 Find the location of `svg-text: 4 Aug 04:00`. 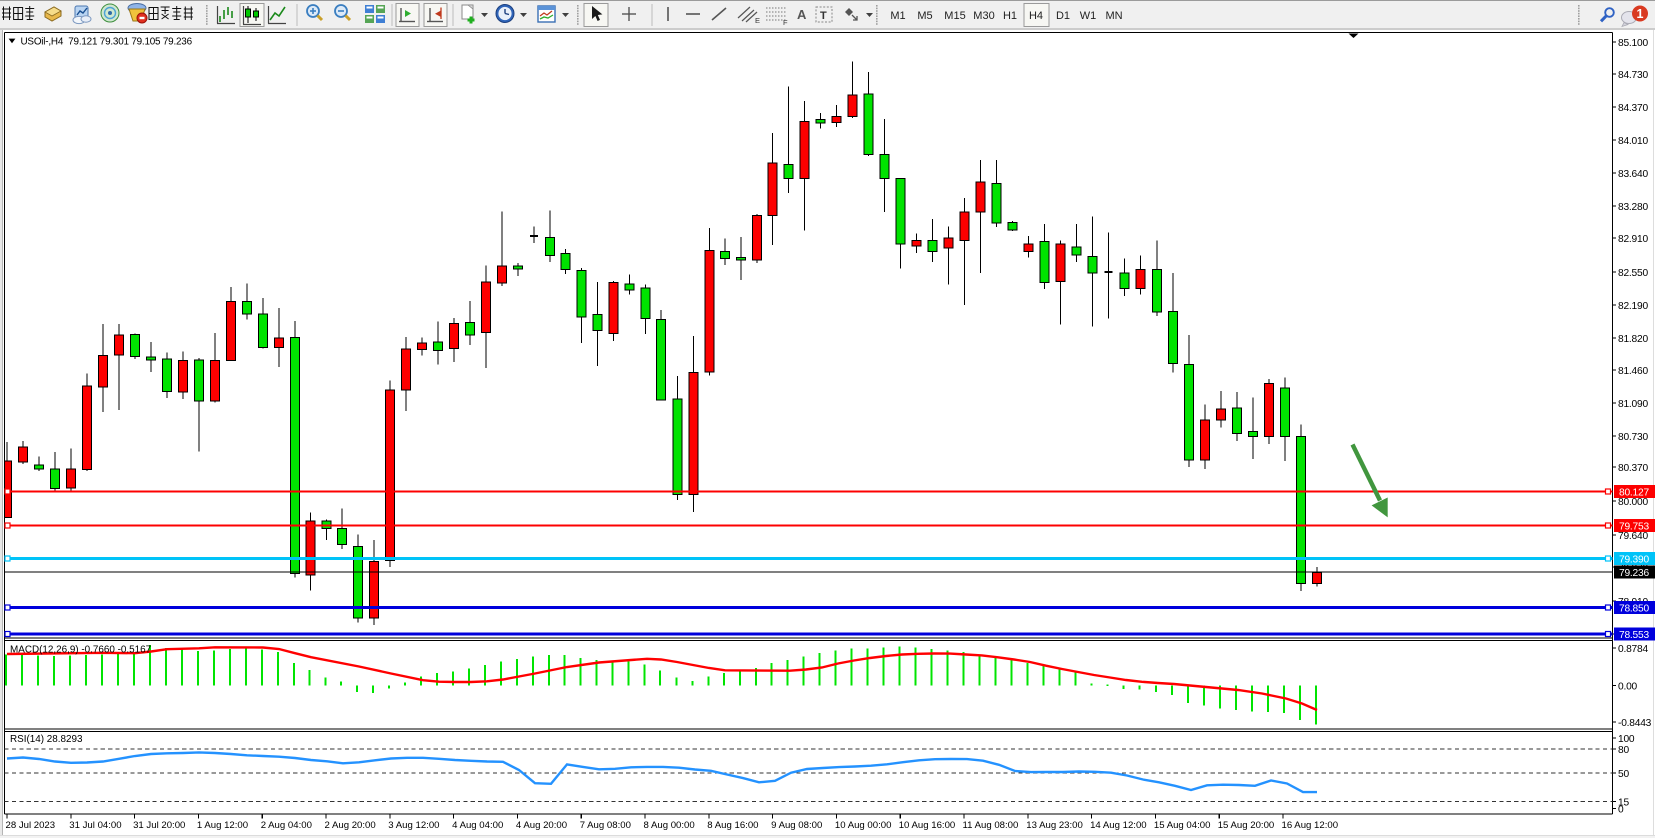

svg-text: 4 Aug 04:00 is located at coordinates (477, 825).